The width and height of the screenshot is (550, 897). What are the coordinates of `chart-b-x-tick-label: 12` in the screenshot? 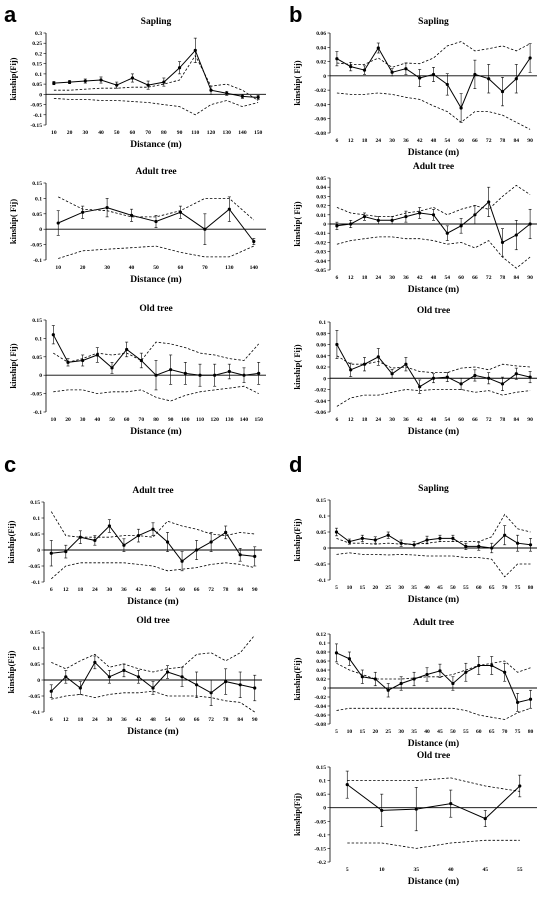 It's located at (351, 141).